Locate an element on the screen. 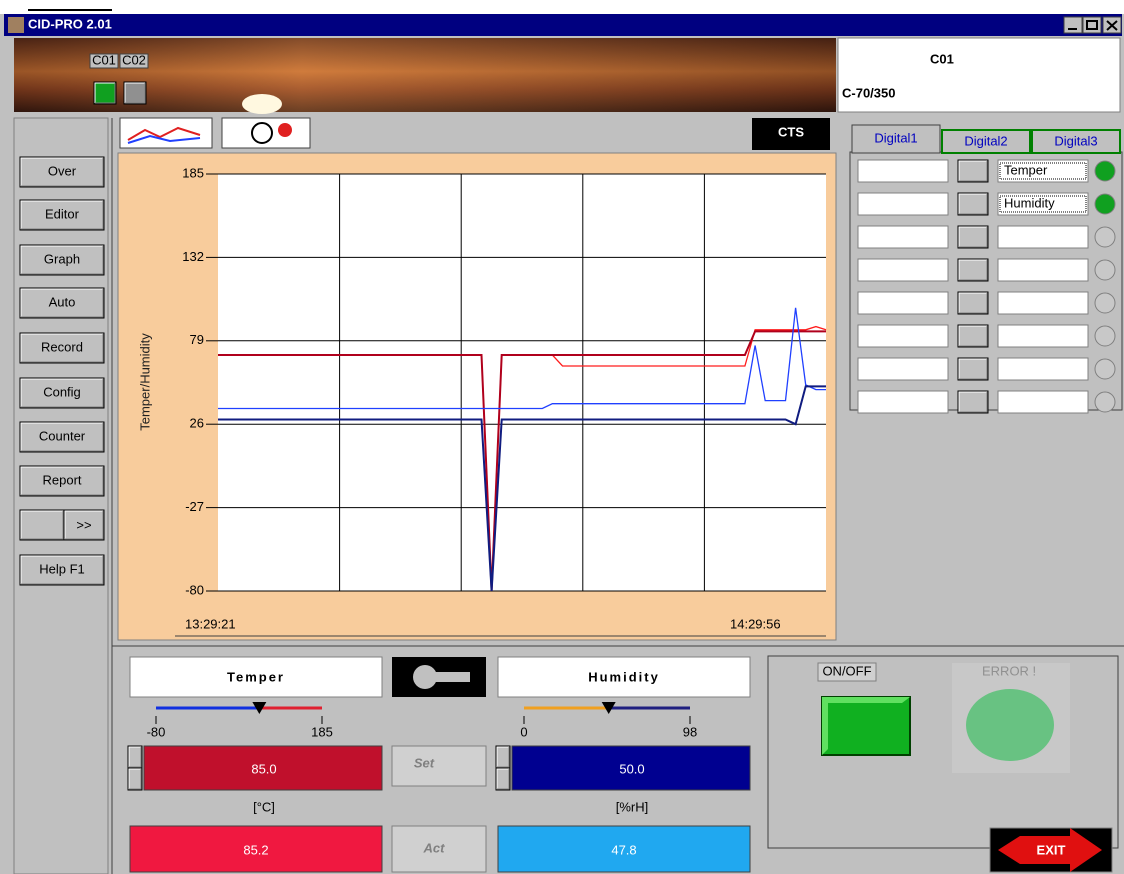 The height and width of the screenshot is (874, 1124). set-label: Set is located at coordinates (424, 762).